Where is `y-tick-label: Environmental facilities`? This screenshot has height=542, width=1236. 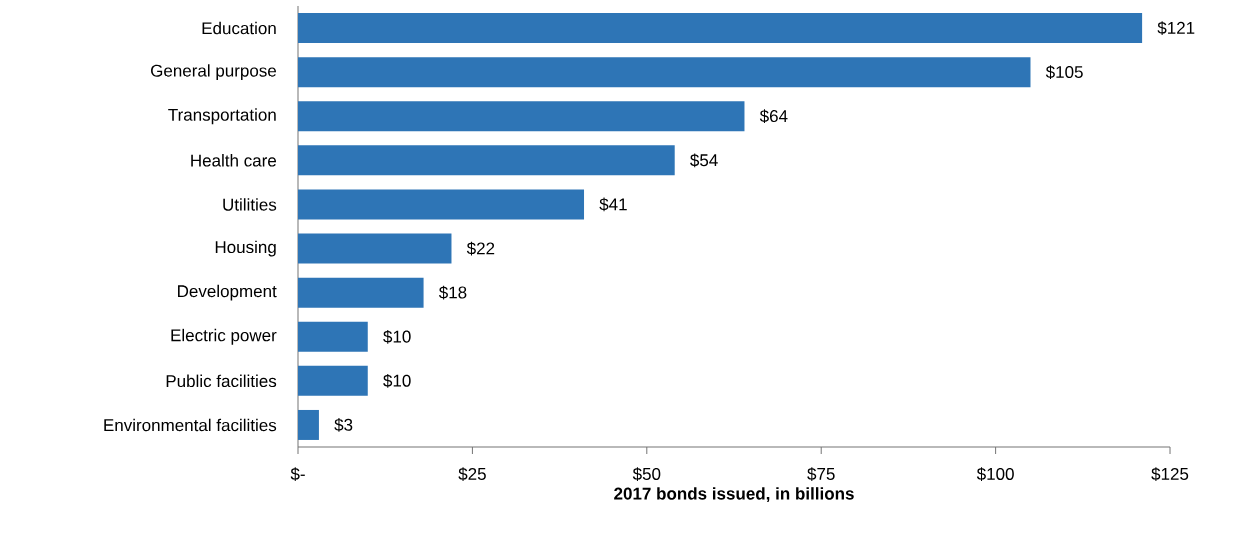
y-tick-label: Environmental facilities is located at coordinates (190, 425).